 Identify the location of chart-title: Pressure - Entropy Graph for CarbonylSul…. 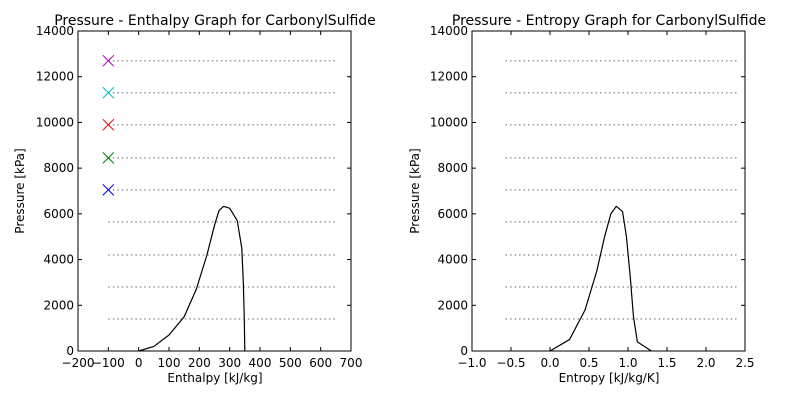
(609, 21).